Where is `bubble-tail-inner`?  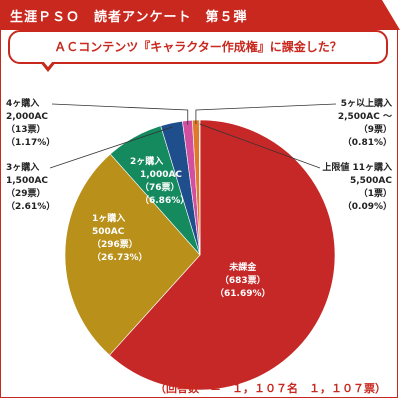
bubble-tail-inner is located at coordinates (48, 64).